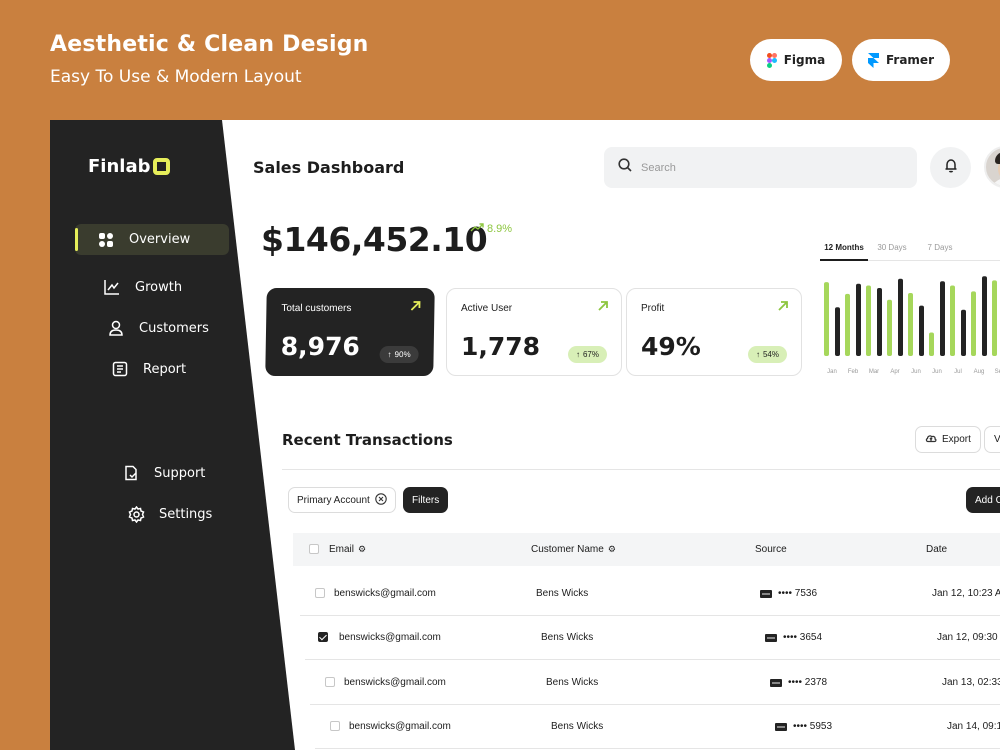 This screenshot has width=1000, height=750. What do you see at coordinates (997, 372) in the screenshot?
I see `chart-tick-label: Sep` at bounding box center [997, 372].